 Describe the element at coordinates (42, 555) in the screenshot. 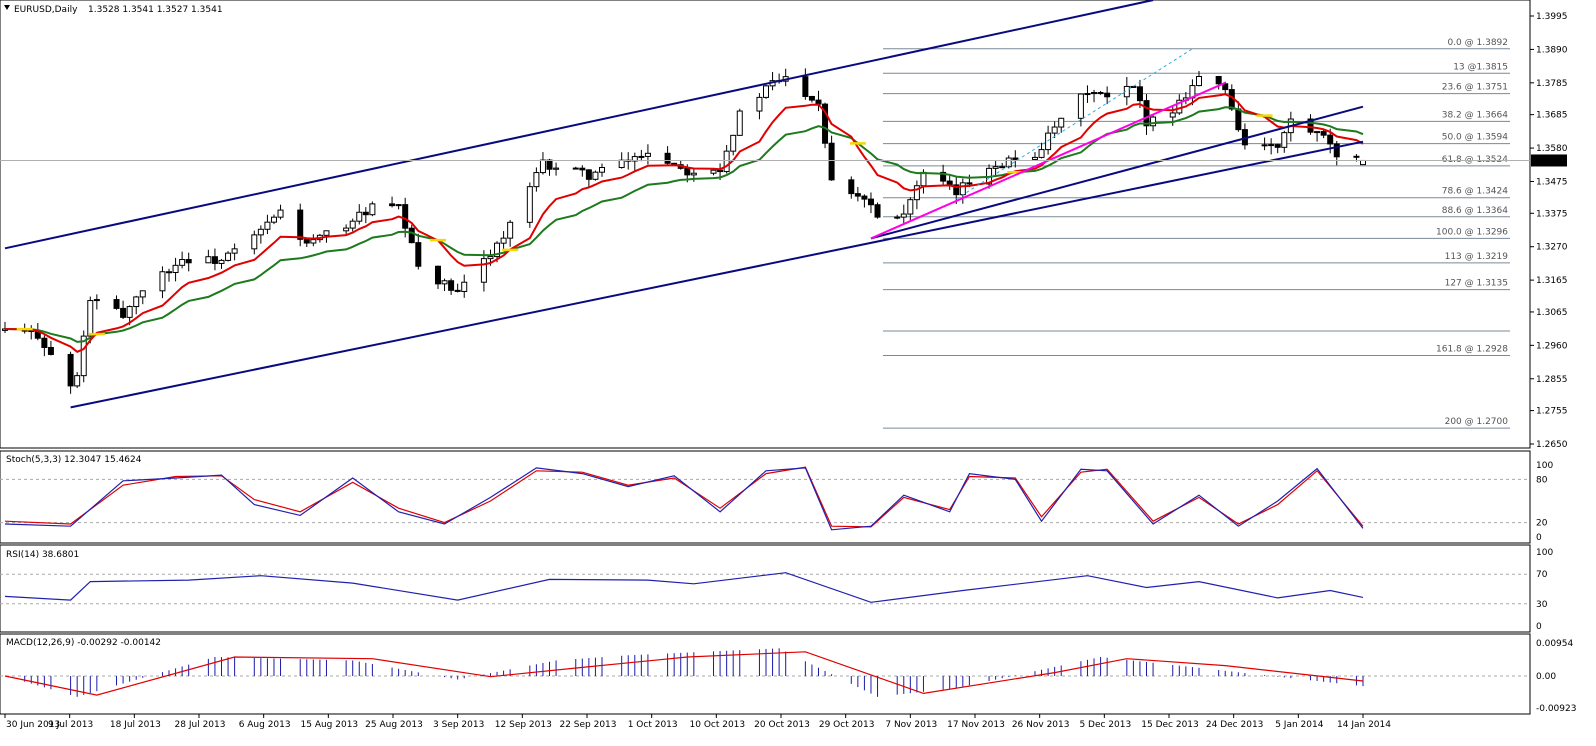

I see `rsi-title: RSI(14) 38.6801` at that location.